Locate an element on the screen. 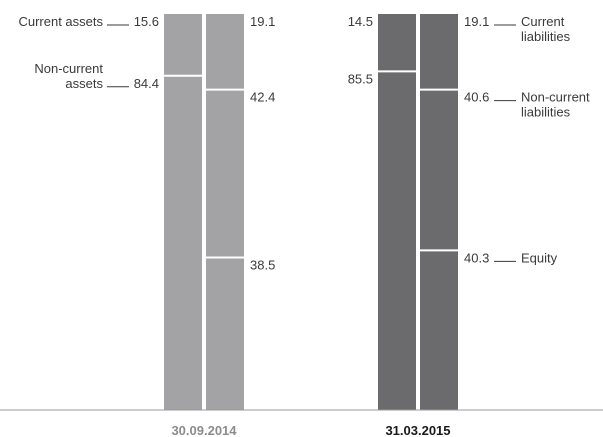 This screenshot has width=603, height=437. data-label: 85.5 is located at coordinates (360, 78).